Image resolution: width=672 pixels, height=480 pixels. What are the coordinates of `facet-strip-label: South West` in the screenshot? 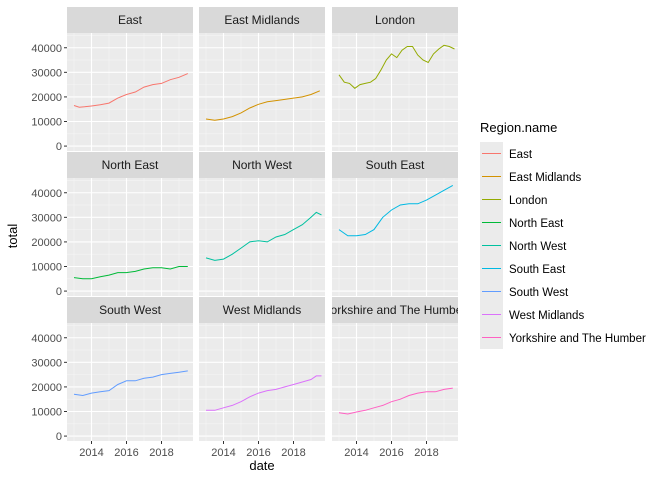 It's located at (130, 310).